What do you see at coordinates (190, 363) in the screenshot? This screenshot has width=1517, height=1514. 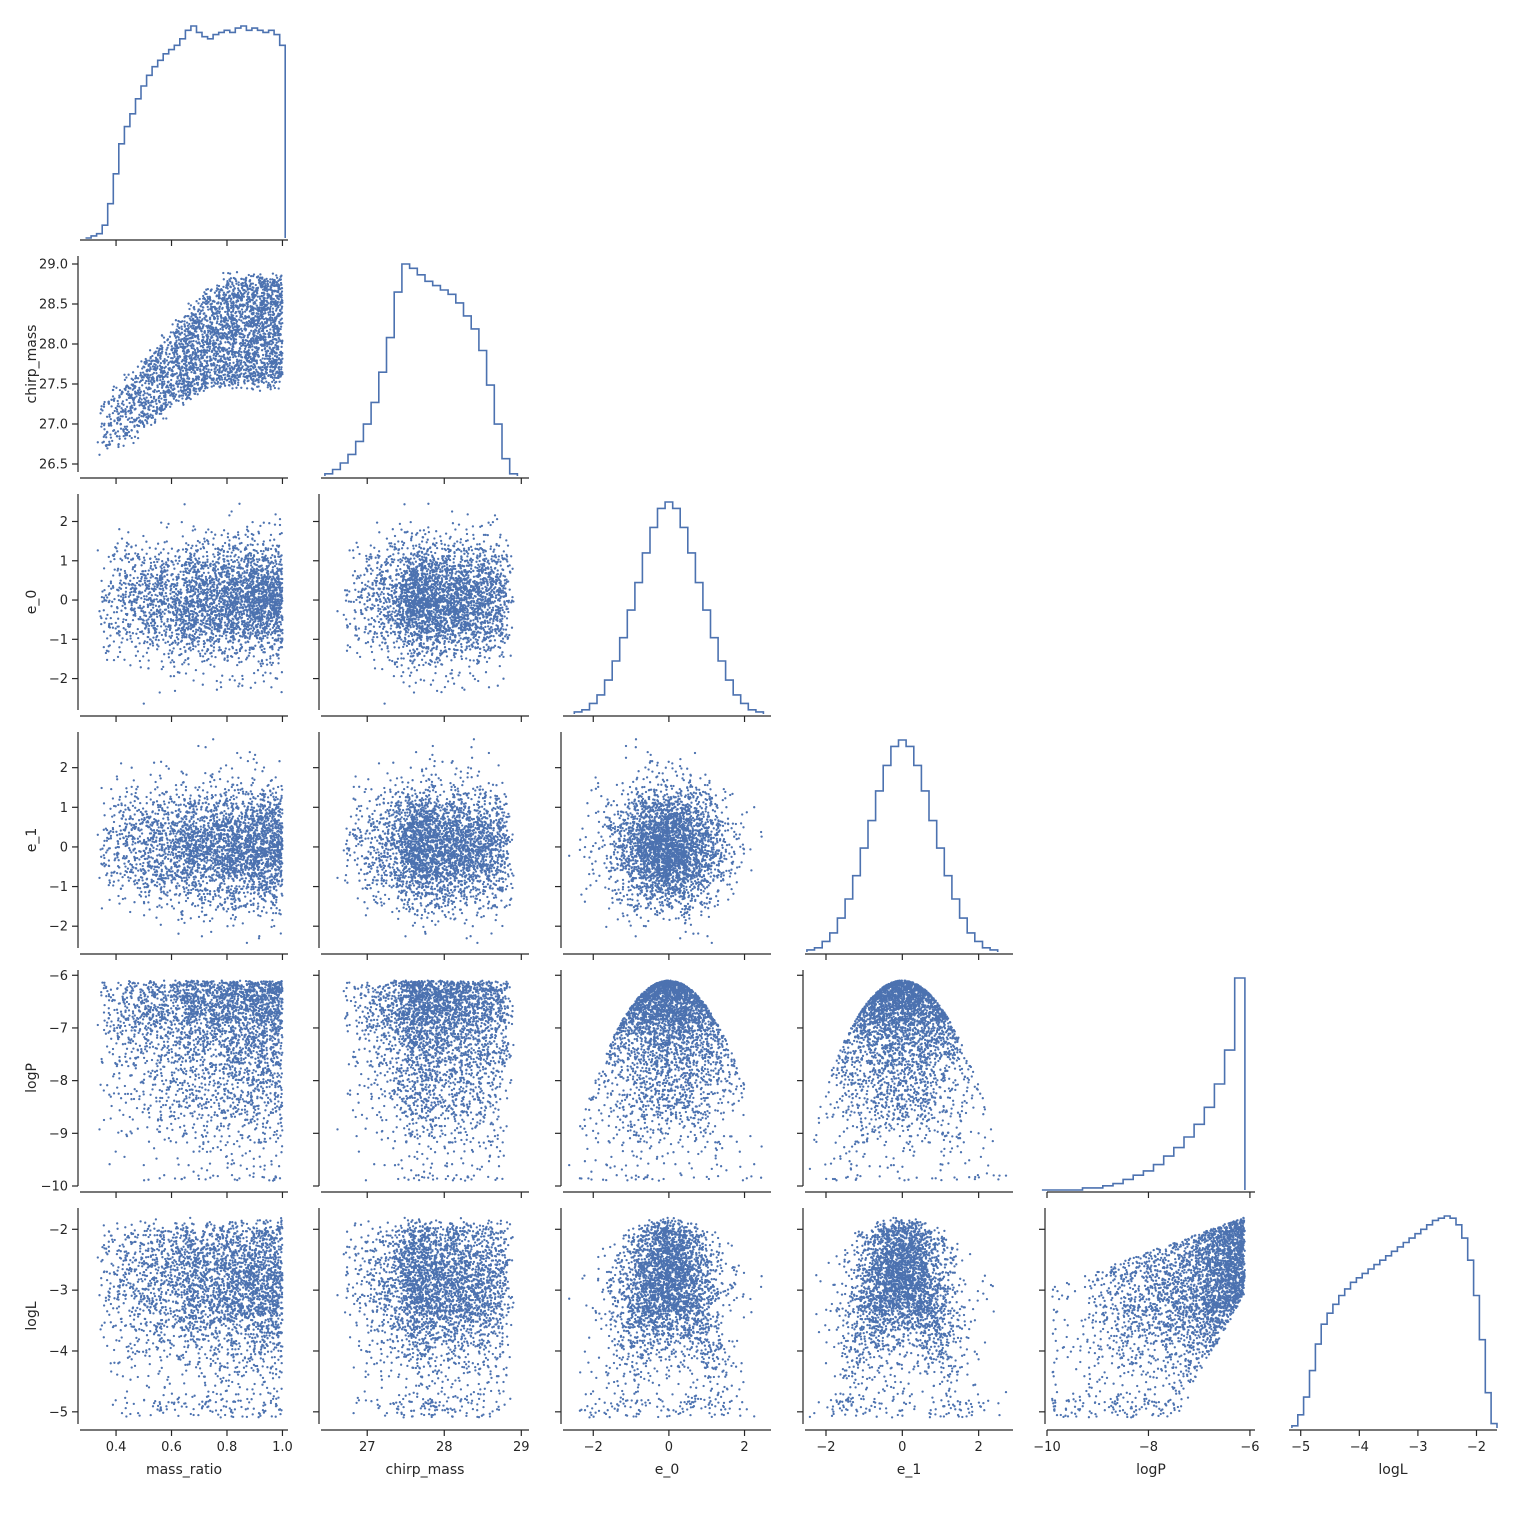 I see `scatter-points-chirp_mass-vs-mass_ratio` at bounding box center [190, 363].